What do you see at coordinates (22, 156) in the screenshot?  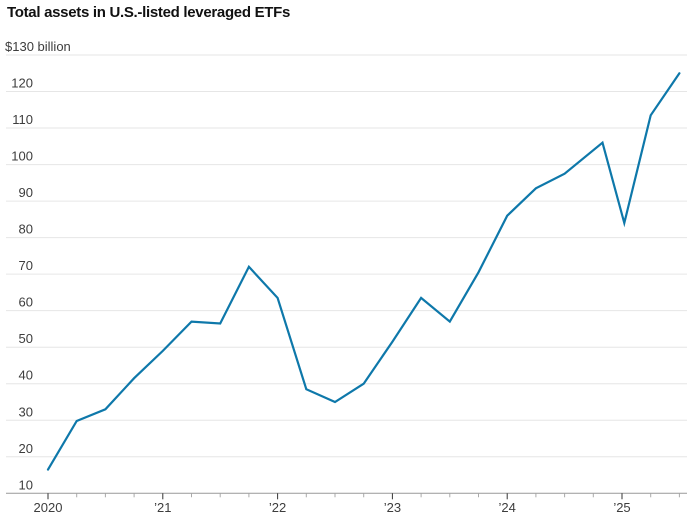 I see `y-axis-tick-label: 100` at bounding box center [22, 156].